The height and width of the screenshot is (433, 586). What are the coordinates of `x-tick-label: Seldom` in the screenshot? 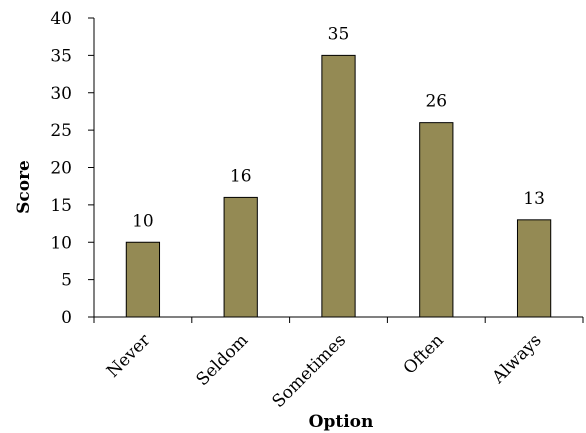 It's located at (223, 360).